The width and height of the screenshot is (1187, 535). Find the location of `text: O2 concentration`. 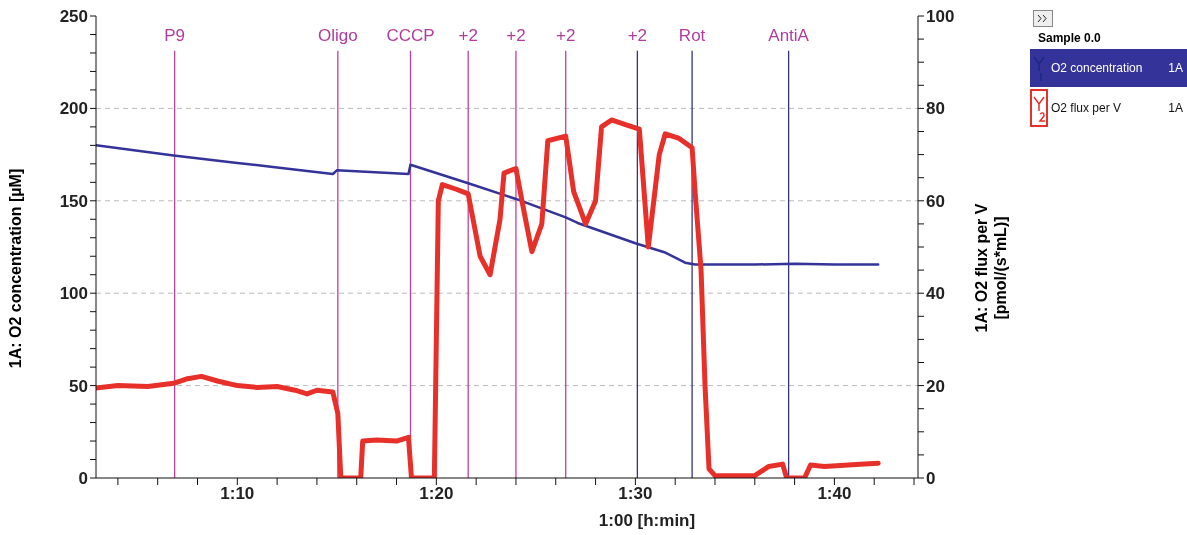

text: O2 concentration is located at coordinates (1097, 68).